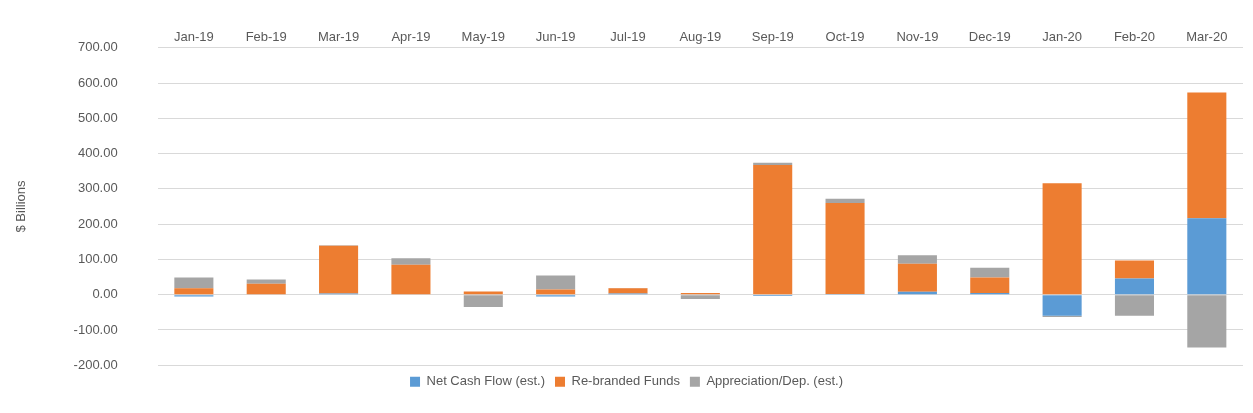 This screenshot has width=1253, height=413. What do you see at coordinates (97, 47) in the screenshot?
I see `y-tick-label: 700.00` at bounding box center [97, 47].